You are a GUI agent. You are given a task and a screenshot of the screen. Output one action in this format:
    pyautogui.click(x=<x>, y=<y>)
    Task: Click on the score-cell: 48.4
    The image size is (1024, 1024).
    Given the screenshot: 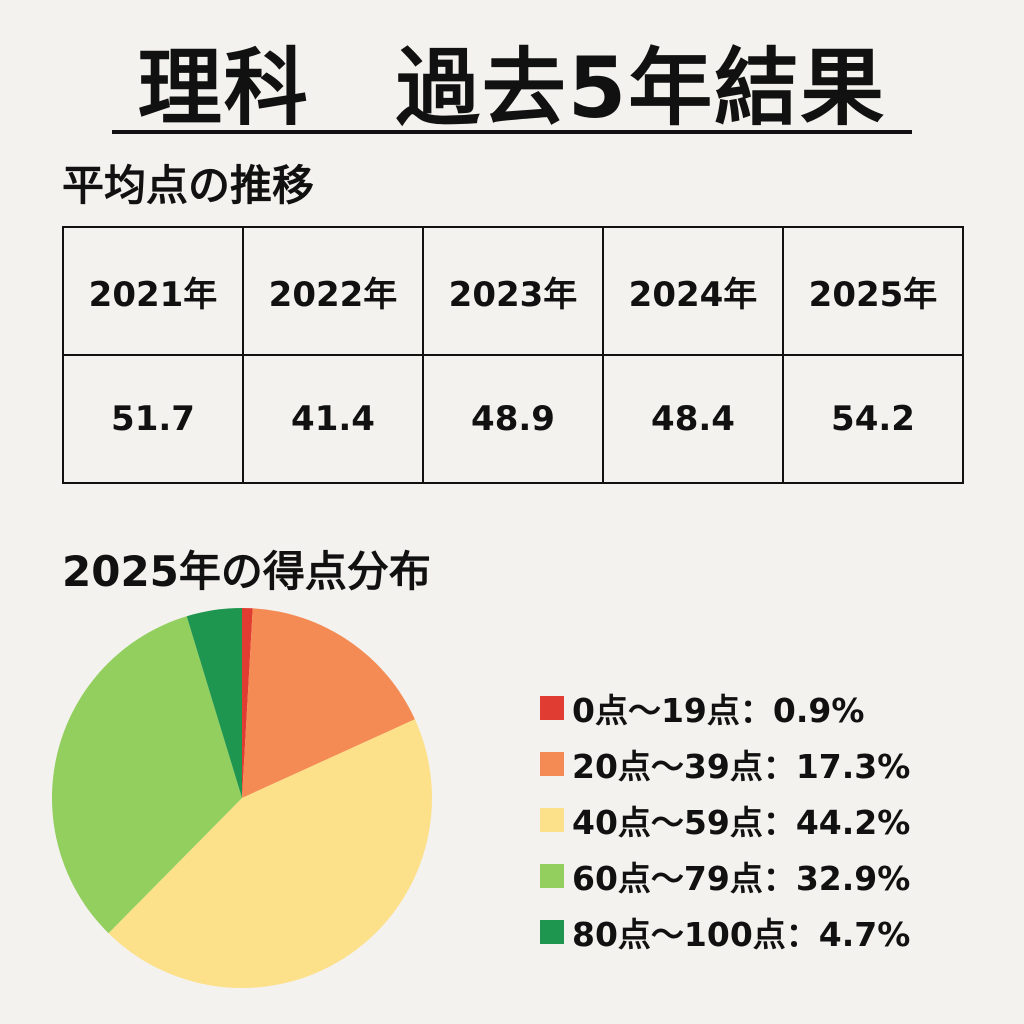 What is the action you would take?
    pyautogui.click(x=693, y=419)
    